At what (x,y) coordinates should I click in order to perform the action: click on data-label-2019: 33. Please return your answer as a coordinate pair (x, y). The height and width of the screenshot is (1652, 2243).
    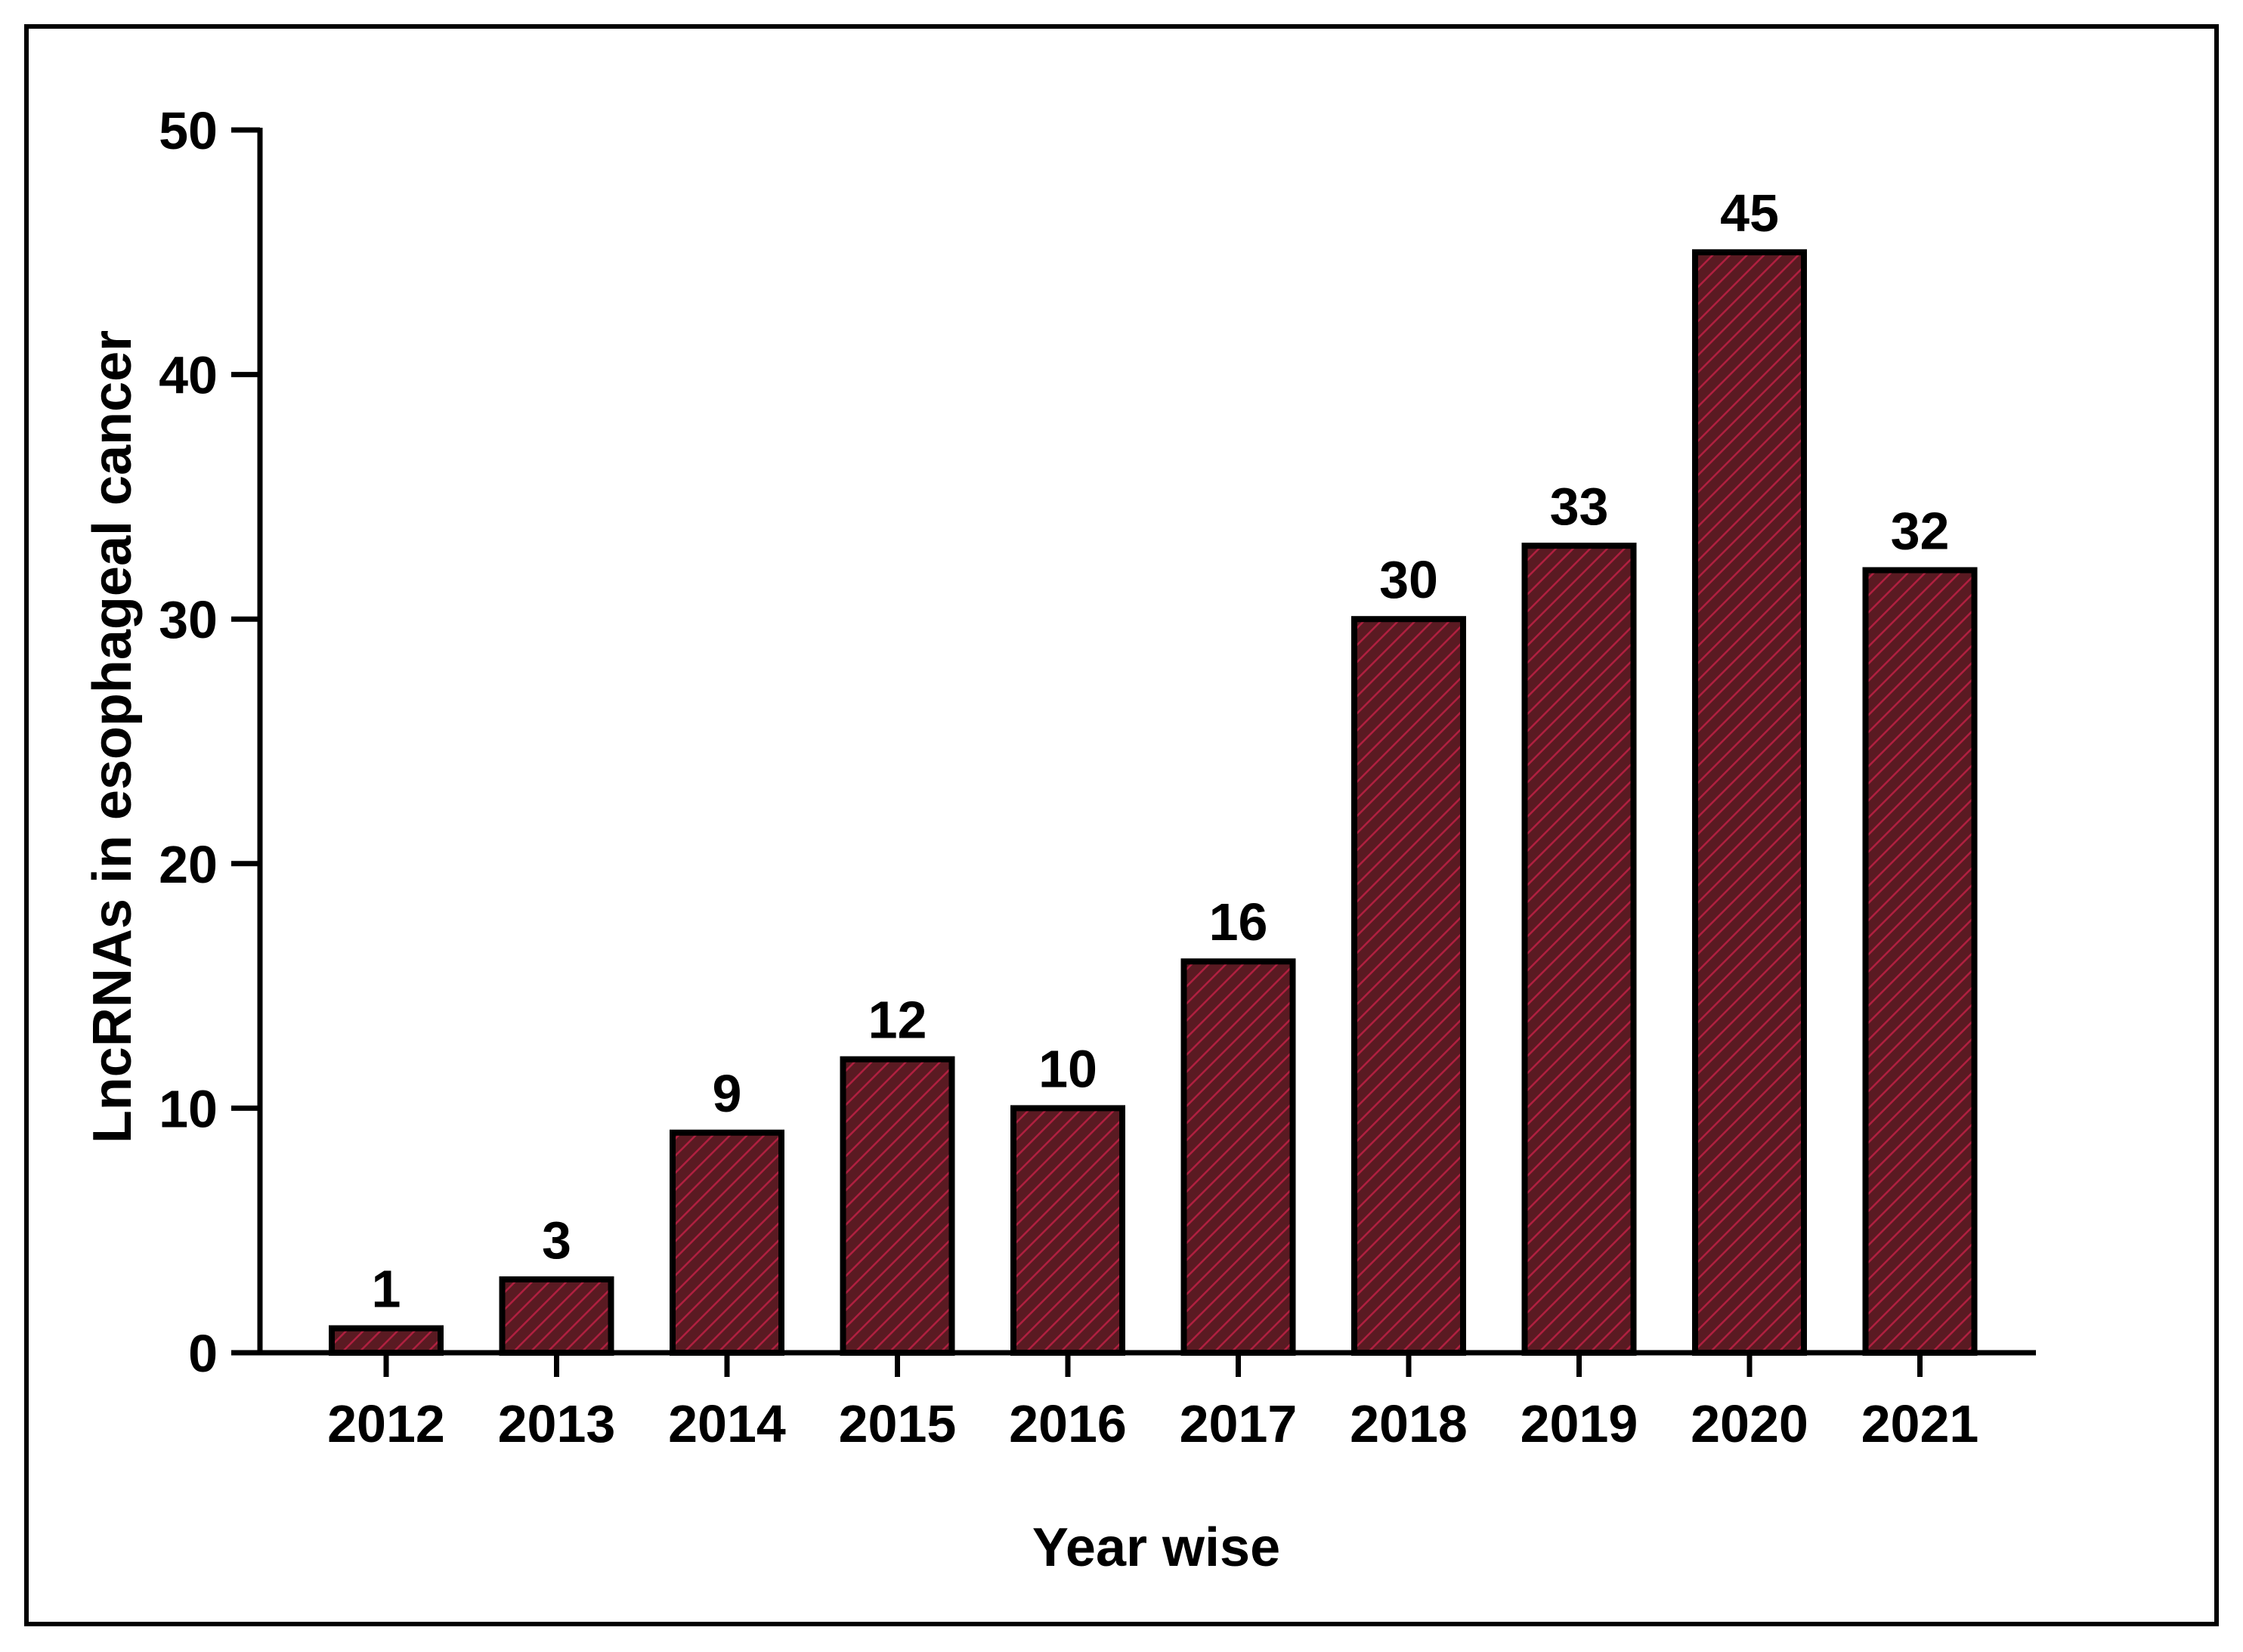
    Looking at the image, I should click on (1579, 506).